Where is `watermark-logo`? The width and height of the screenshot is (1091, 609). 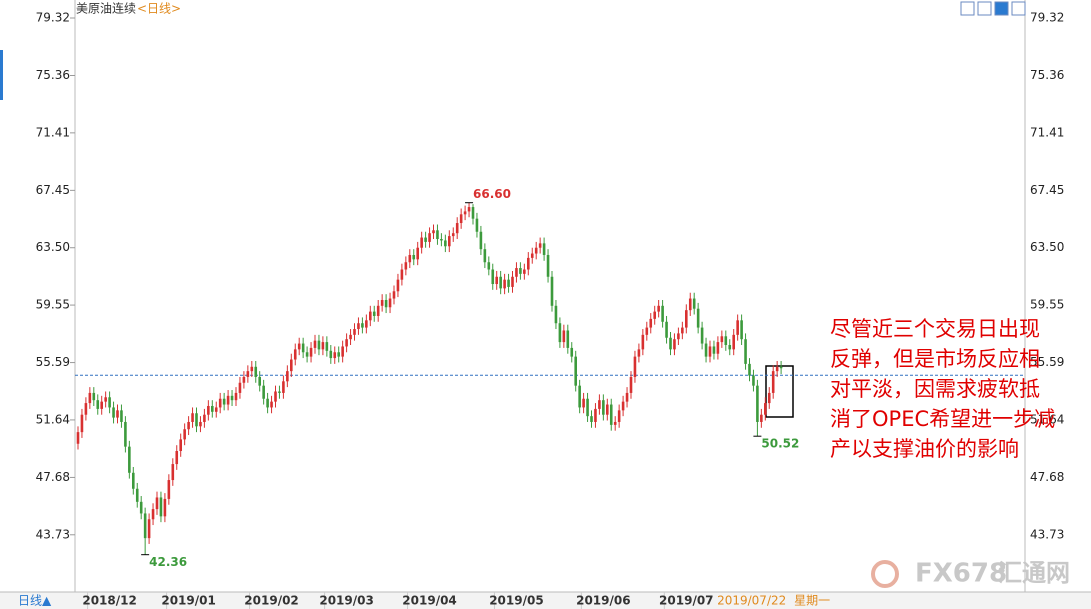
watermark-logo is located at coordinates (885, 574).